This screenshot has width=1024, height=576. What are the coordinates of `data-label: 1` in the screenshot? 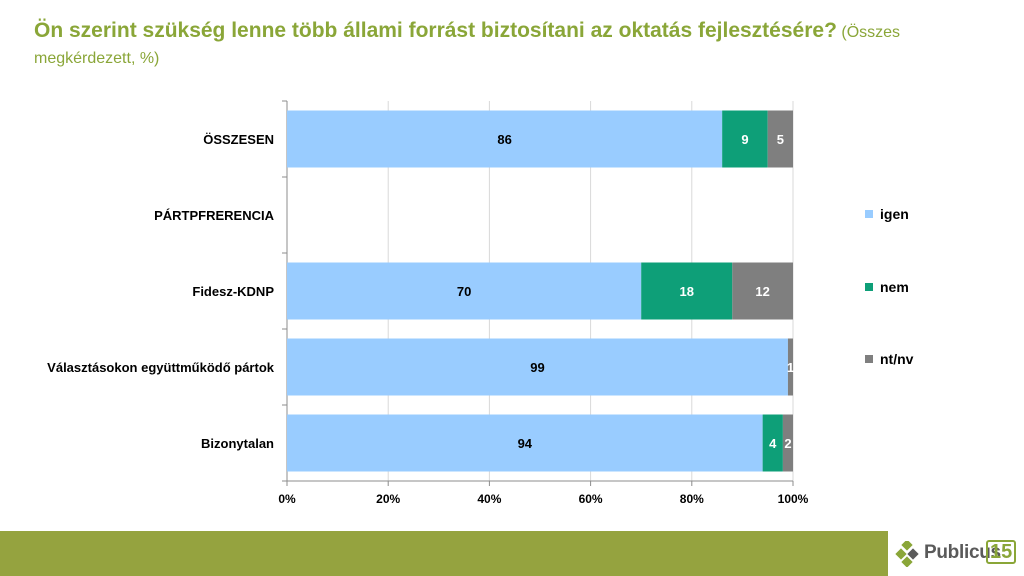 It's located at (790, 367).